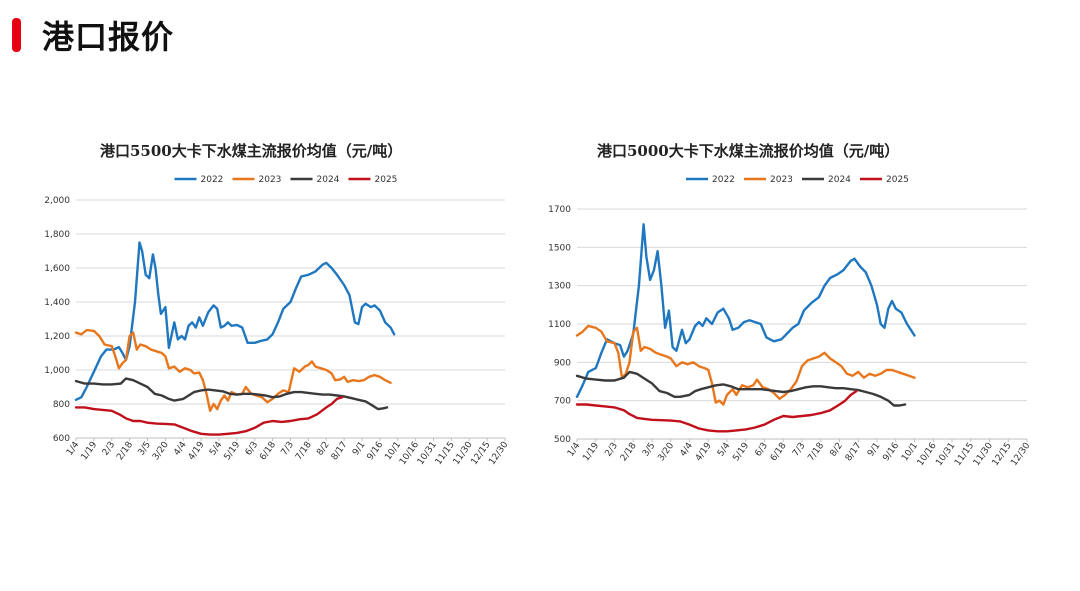 The width and height of the screenshot is (1080, 591). I want to click on y-tick-label: 1500, so click(559, 248).